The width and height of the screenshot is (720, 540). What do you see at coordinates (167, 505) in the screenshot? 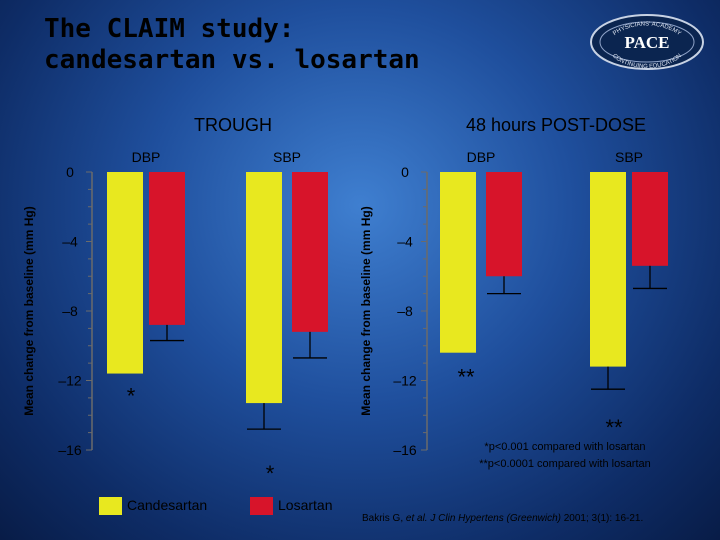
I see `legend-label: Candesartan` at bounding box center [167, 505].